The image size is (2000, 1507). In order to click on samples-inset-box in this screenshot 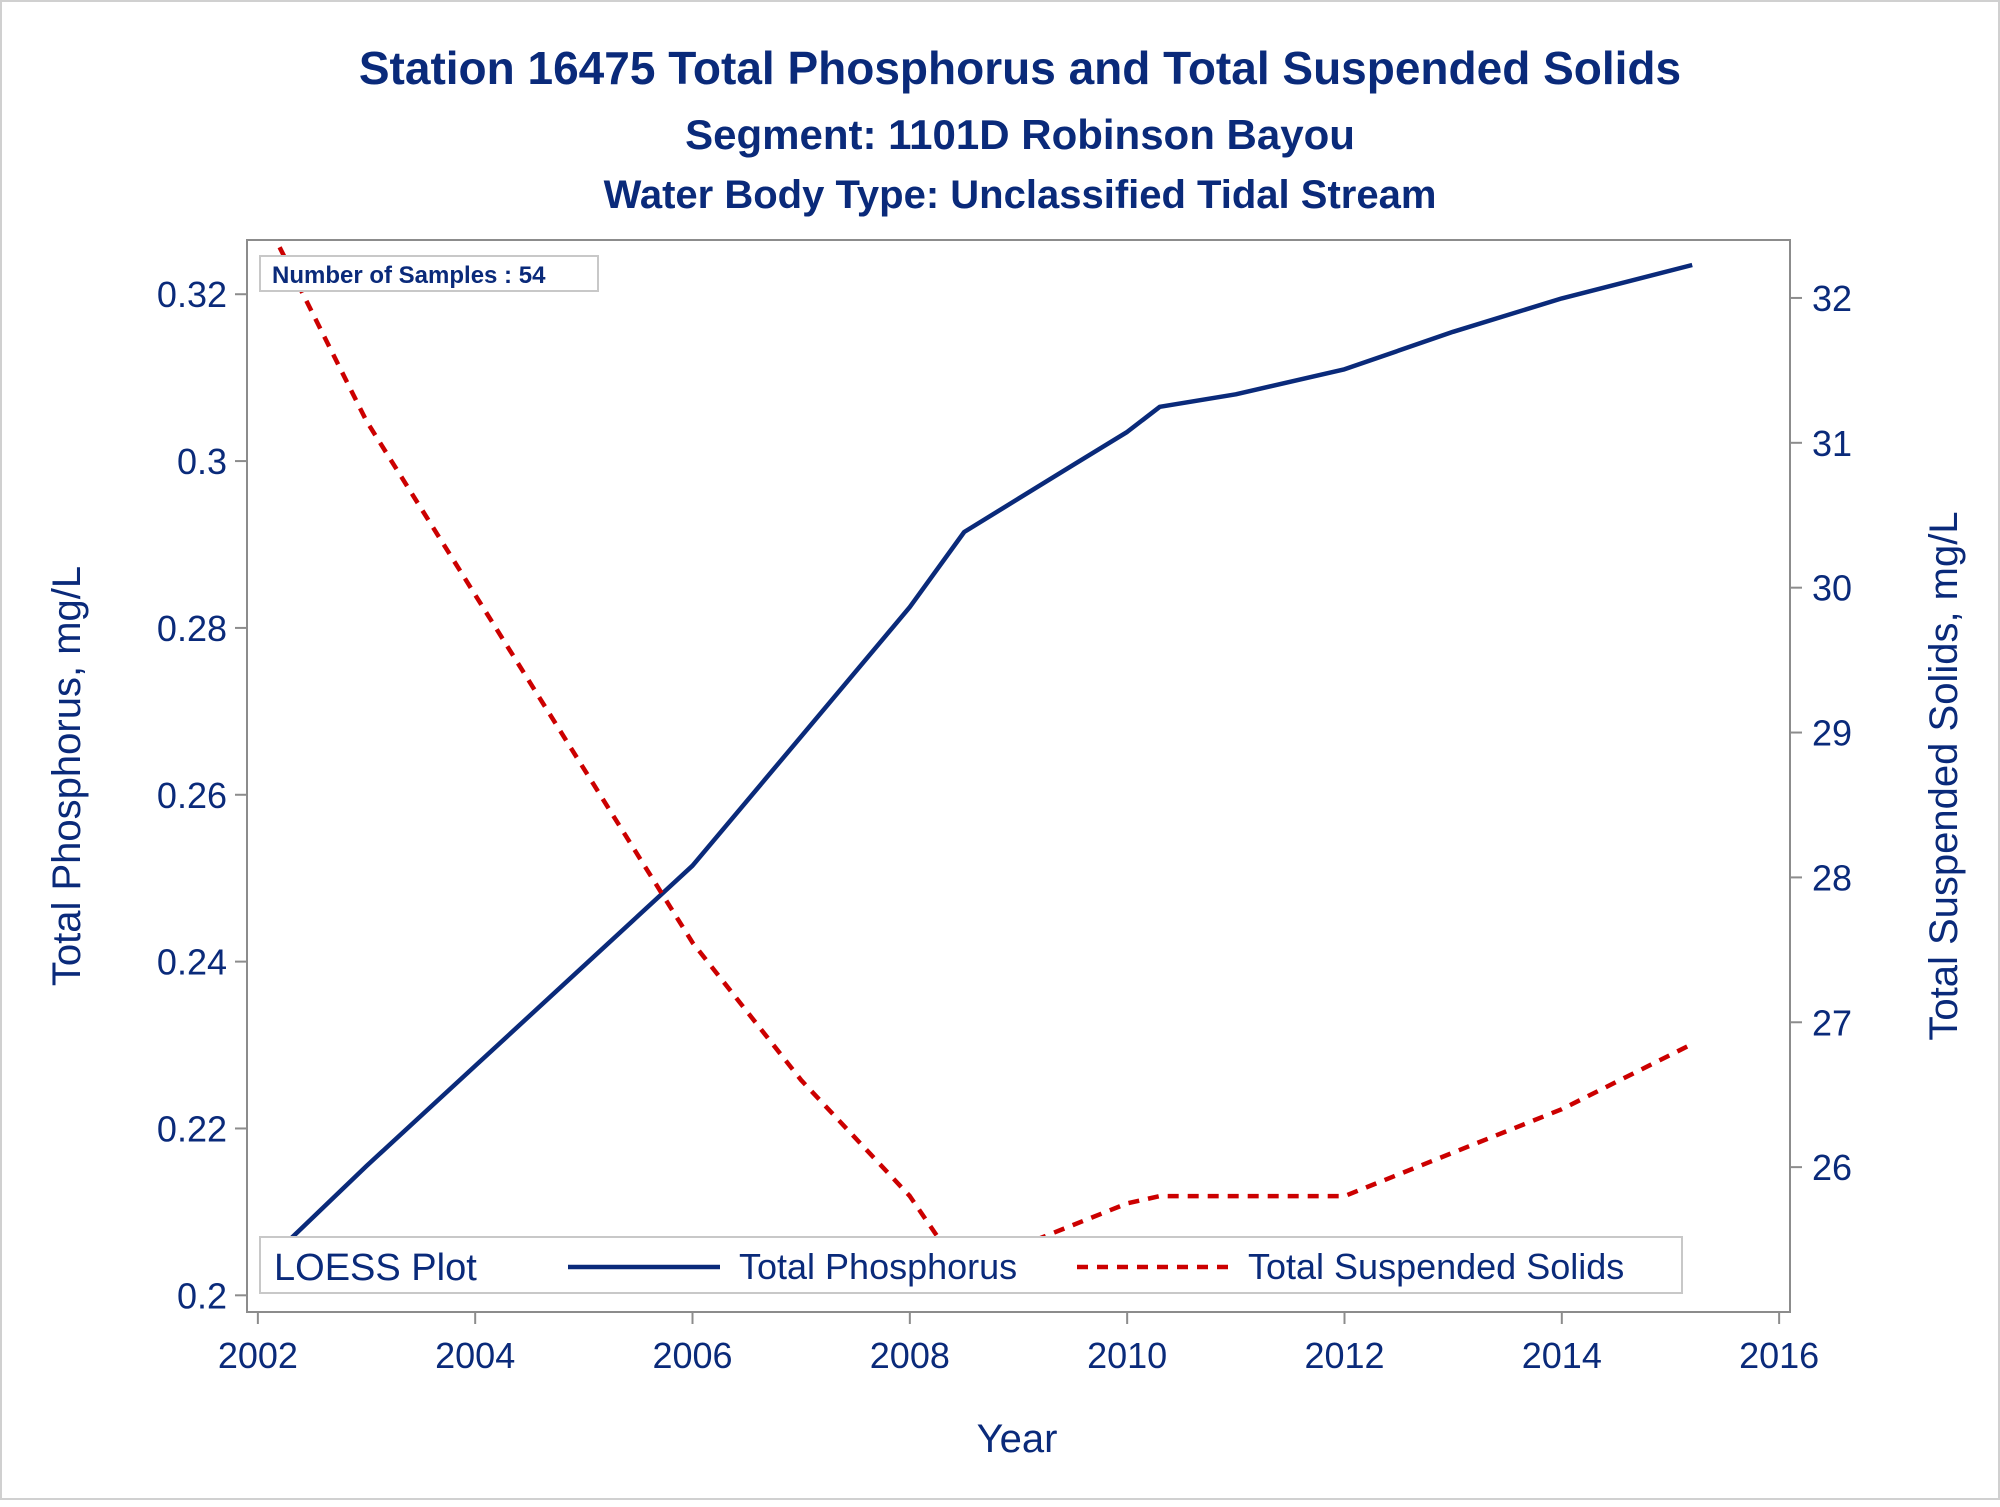, I will do `click(429, 273)`.